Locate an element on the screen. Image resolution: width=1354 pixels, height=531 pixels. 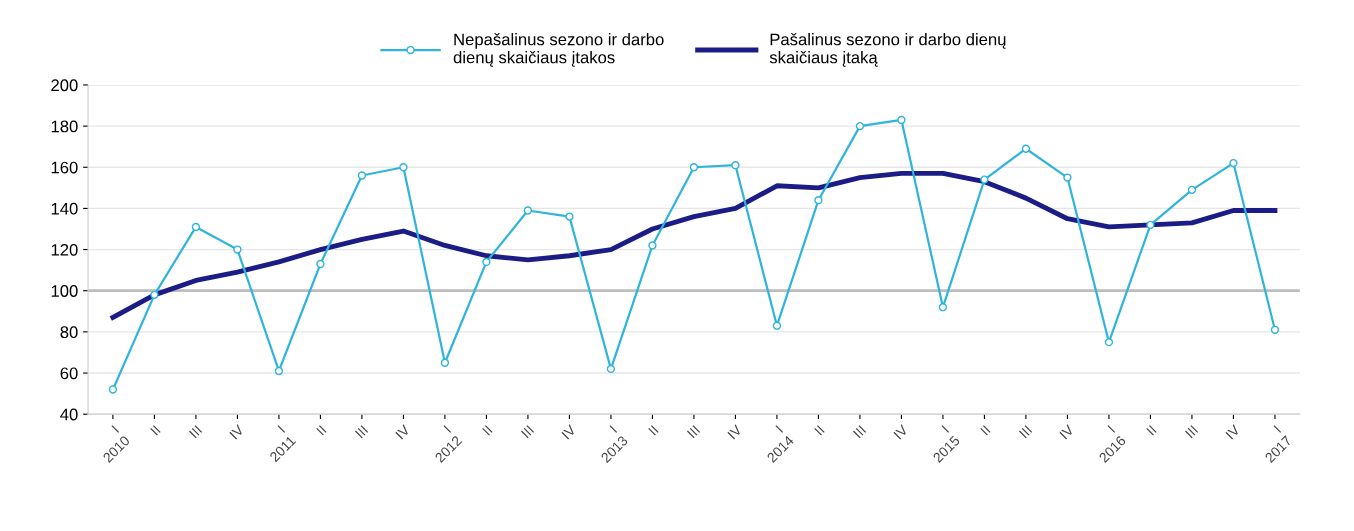
legend-label: Nepašalinus sezono ir darbo dienų skaičiaus įtakos is located at coordinates (558, 50).